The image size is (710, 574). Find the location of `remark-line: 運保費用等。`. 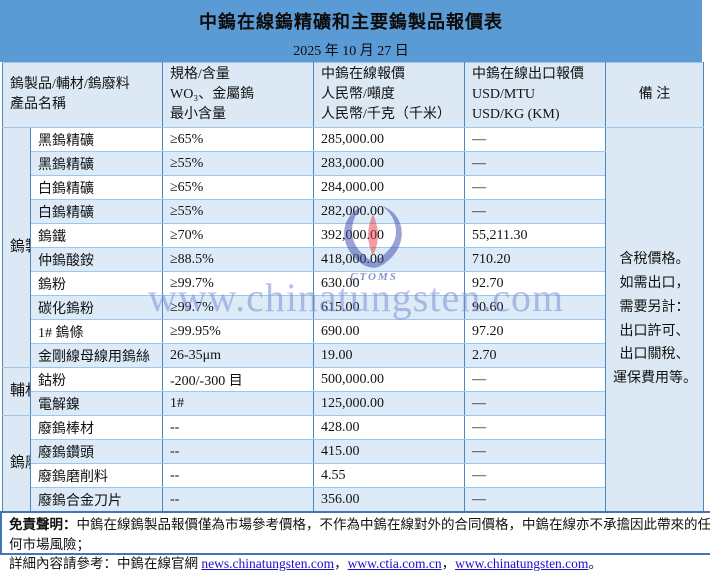

remark-line: 運保費用等。 is located at coordinates (655, 379).